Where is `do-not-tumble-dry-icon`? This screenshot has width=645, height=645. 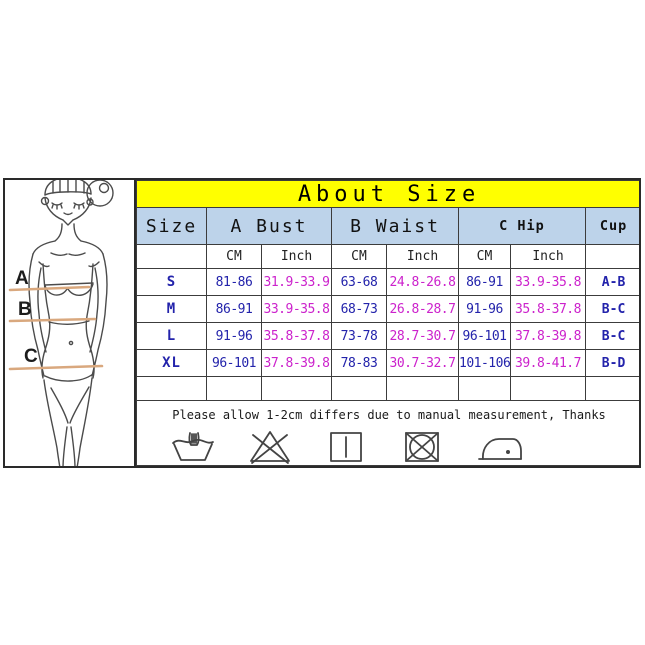
do-not-tumble-dry-icon is located at coordinates (423, 447).